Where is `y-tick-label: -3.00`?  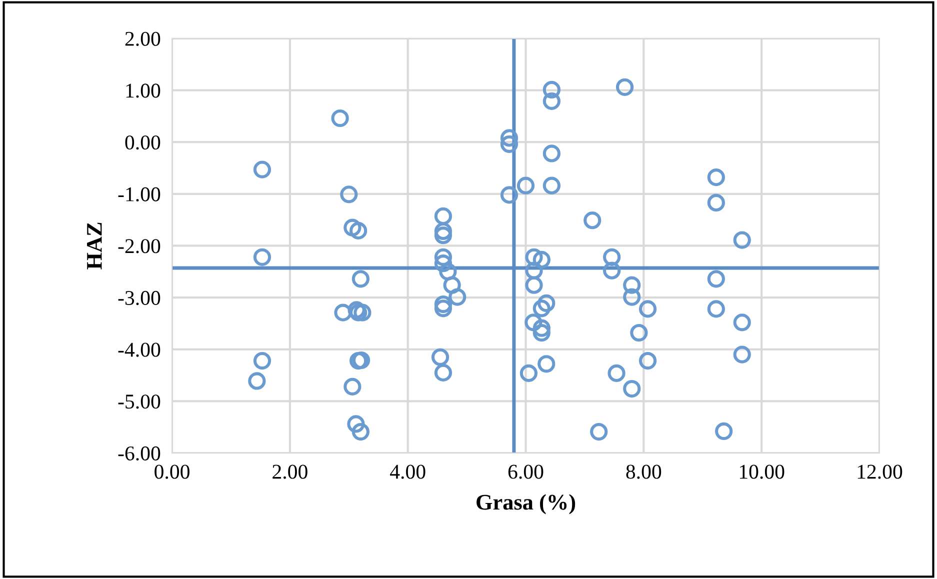
y-tick-label: -3.00 is located at coordinates (139, 298).